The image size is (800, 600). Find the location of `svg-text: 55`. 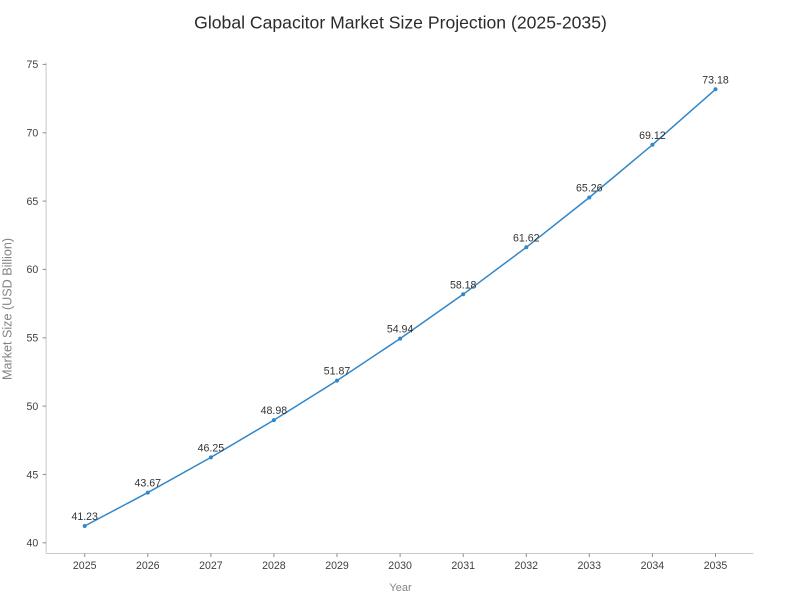

svg-text: 55 is located at coordinates (33, 339).